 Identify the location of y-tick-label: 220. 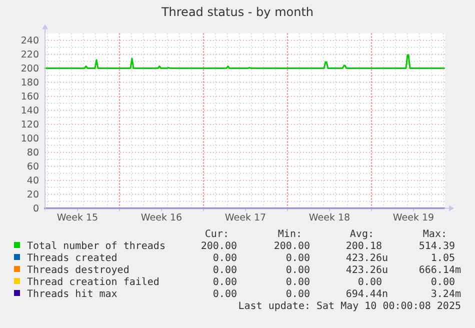
(29, 55).